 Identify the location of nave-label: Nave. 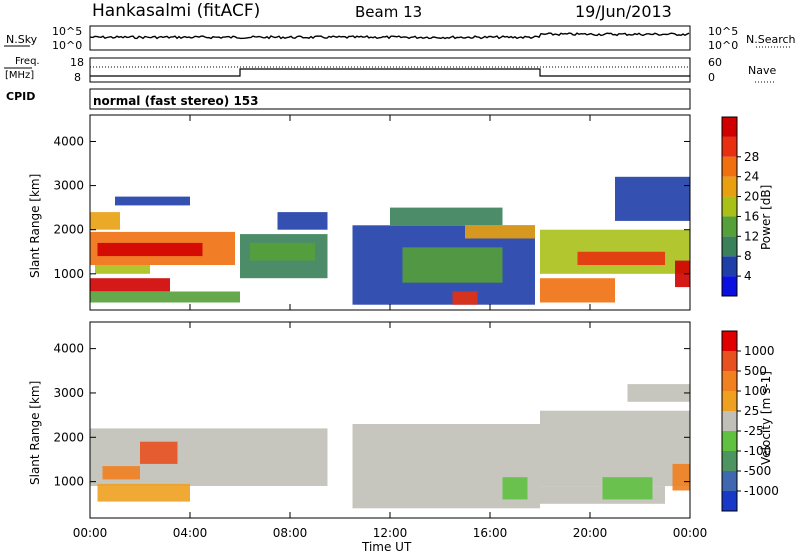
(762, 70).